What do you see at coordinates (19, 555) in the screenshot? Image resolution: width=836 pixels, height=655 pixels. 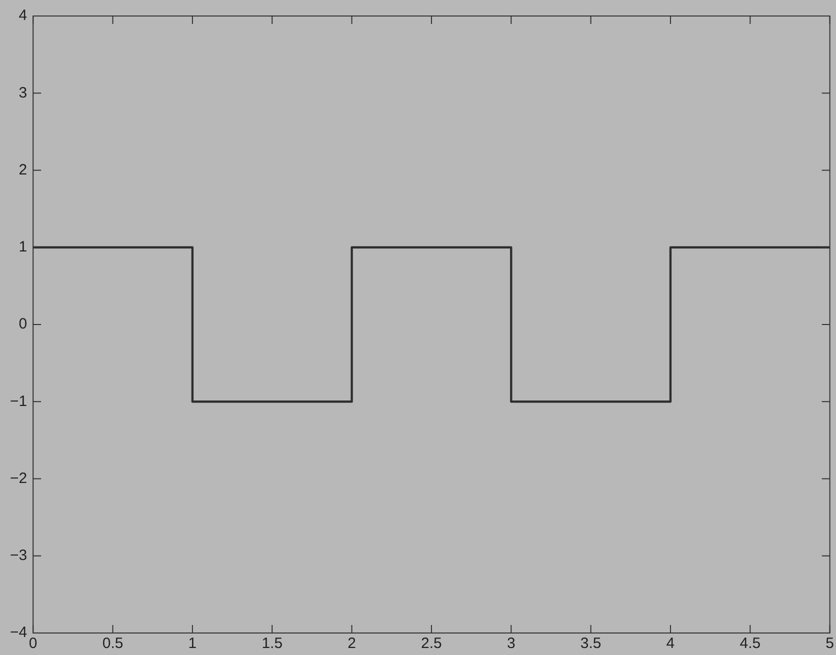 I see `y-tick-label: −3` at bounding box center [19, 555].